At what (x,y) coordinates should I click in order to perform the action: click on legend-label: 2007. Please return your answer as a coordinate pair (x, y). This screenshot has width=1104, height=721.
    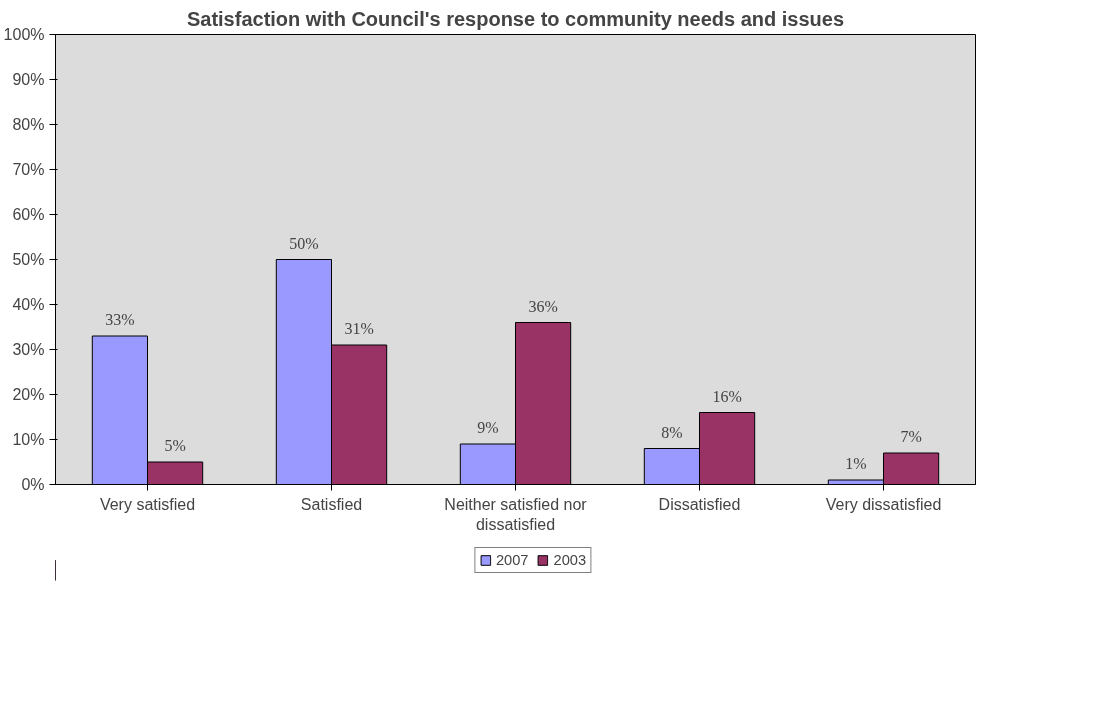
    Looking at the image, I should click on (512, 560).